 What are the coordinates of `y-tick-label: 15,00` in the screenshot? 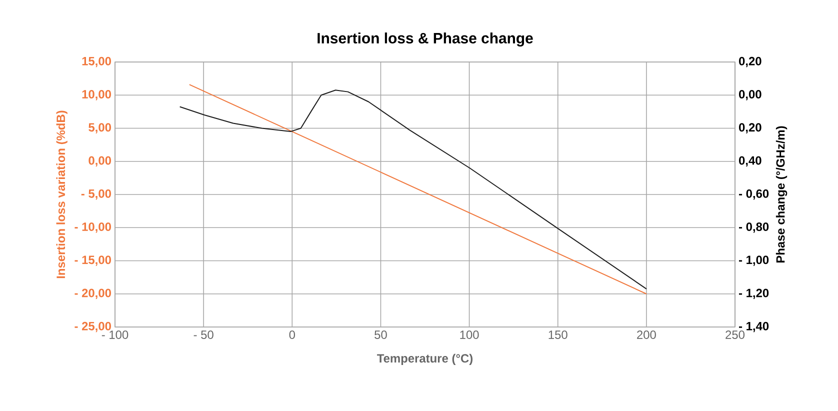 It's located at (96, 62).